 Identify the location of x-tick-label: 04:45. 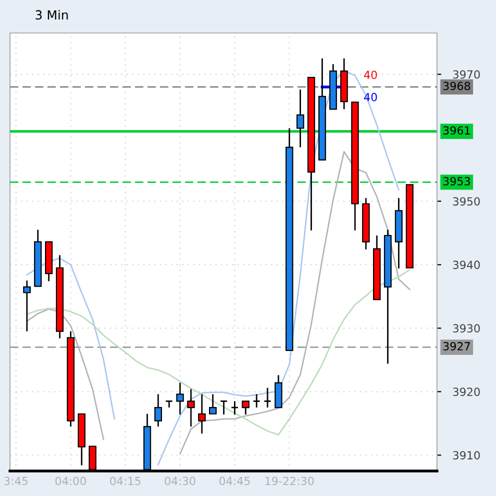
(234, 481).